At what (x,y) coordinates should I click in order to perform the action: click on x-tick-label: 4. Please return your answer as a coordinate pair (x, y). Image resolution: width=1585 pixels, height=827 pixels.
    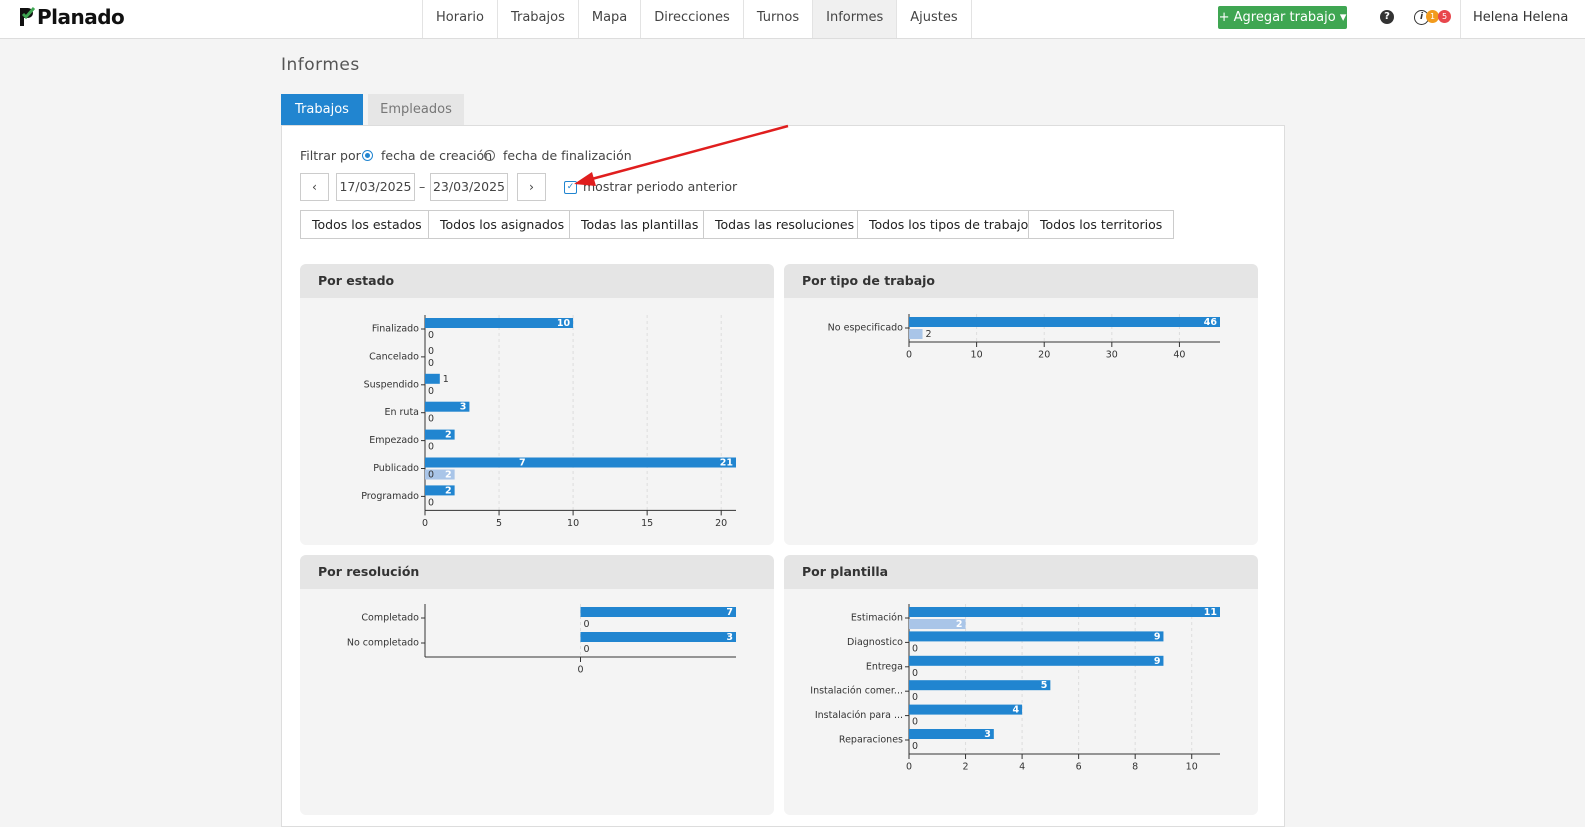
    Looking at the image, I should click on (1022, 767).